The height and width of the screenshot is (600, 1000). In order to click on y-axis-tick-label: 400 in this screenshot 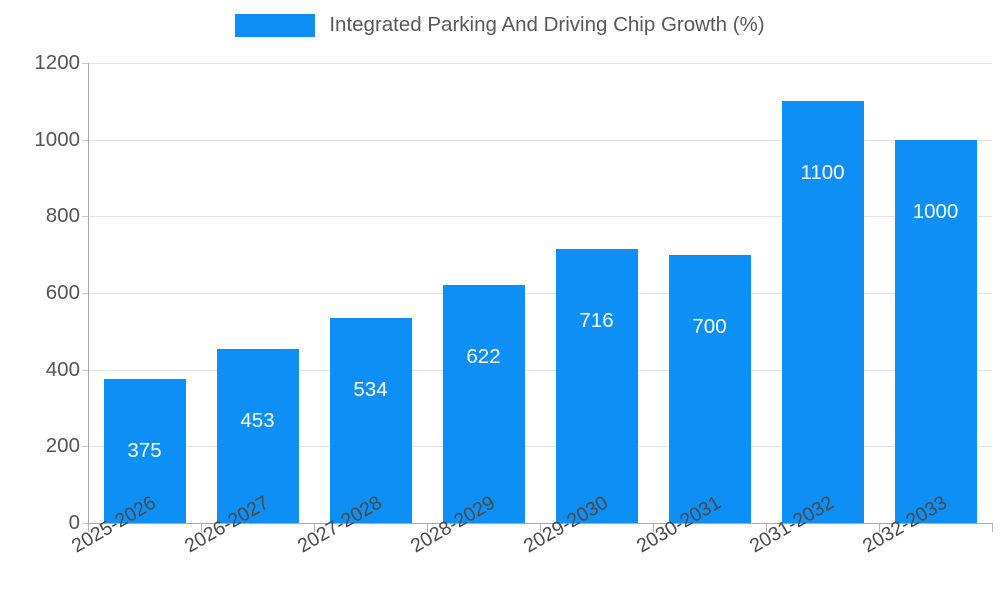, I will do `click(62, 369)`.